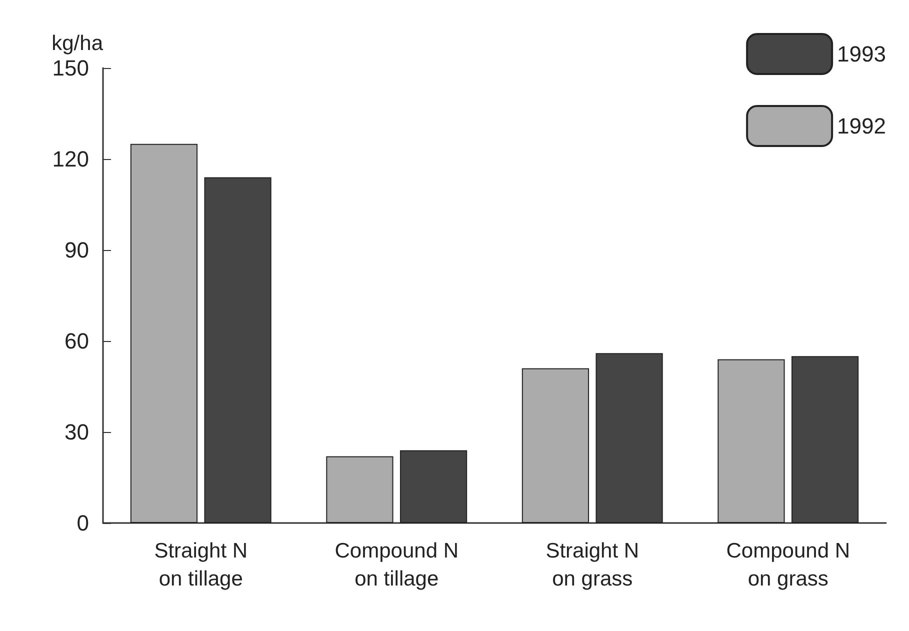 This screenshot has width=909, height=631. I want to click on y-tick-label: 90, so click(76, 250).